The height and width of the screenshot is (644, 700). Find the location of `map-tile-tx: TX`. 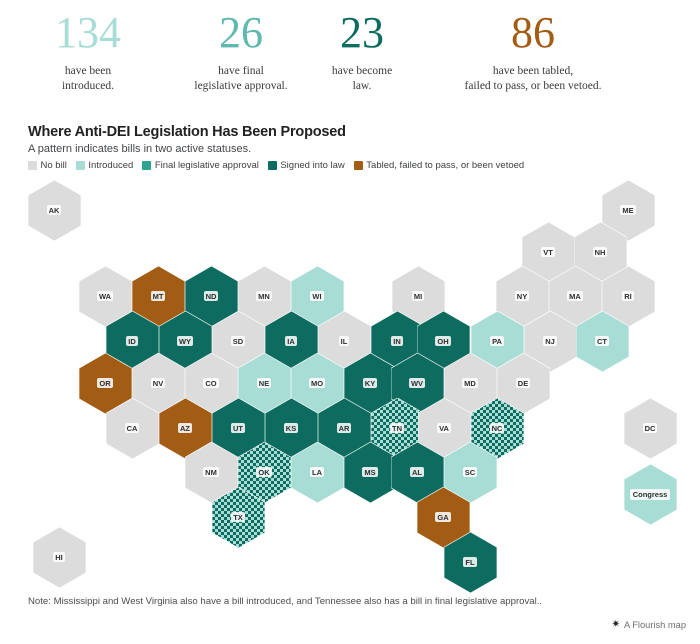

map-tile-tx: TX is located at coordinates (238, 517).